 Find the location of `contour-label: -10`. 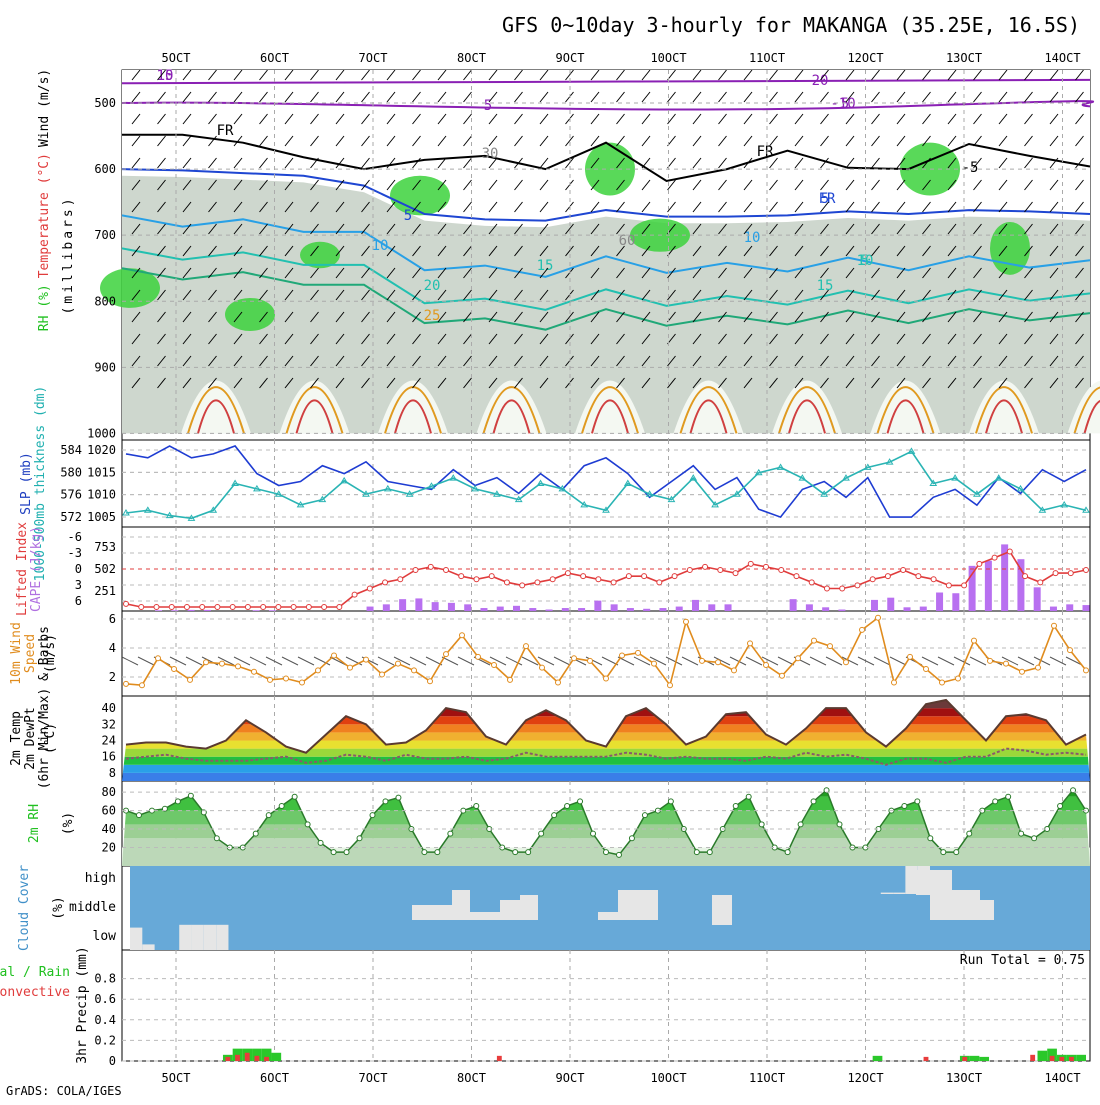

contour-label: -10 is located at coordinates (842, 104).